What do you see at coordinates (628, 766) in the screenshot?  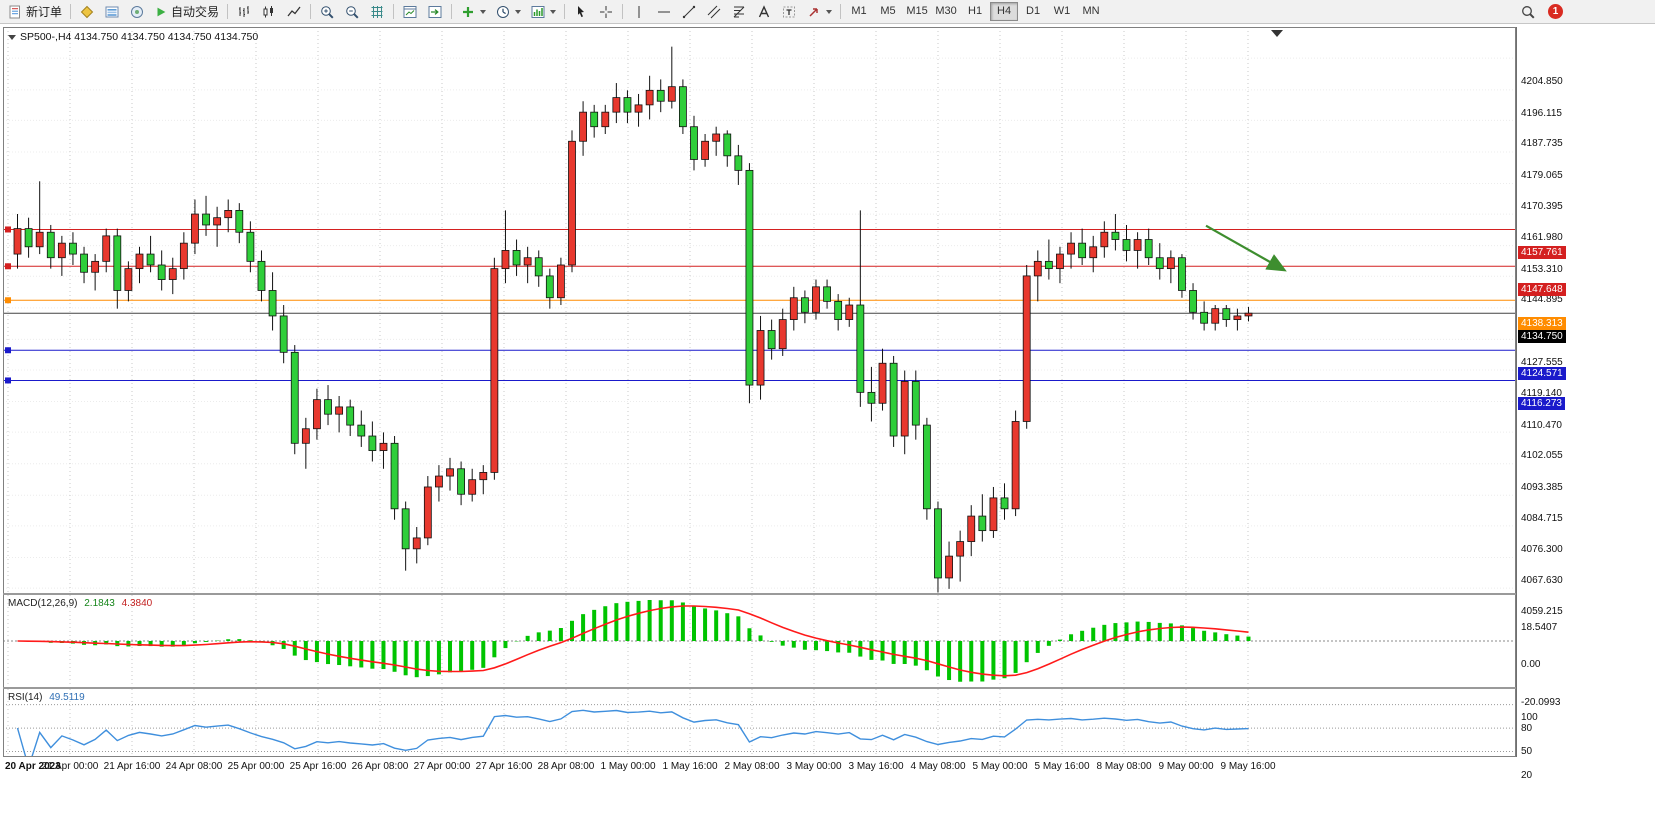 I see `time-label: 1 May 00:00` at bounding box center [628, 766].